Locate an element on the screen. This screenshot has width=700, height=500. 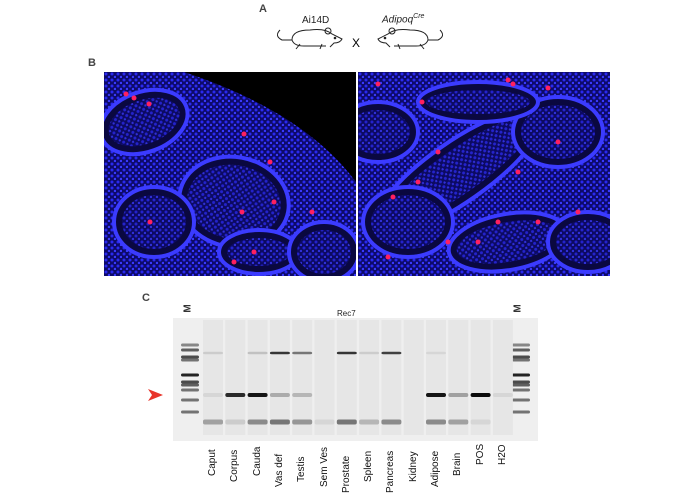
lane-label: Prostate is located at coordinates (346, 474).